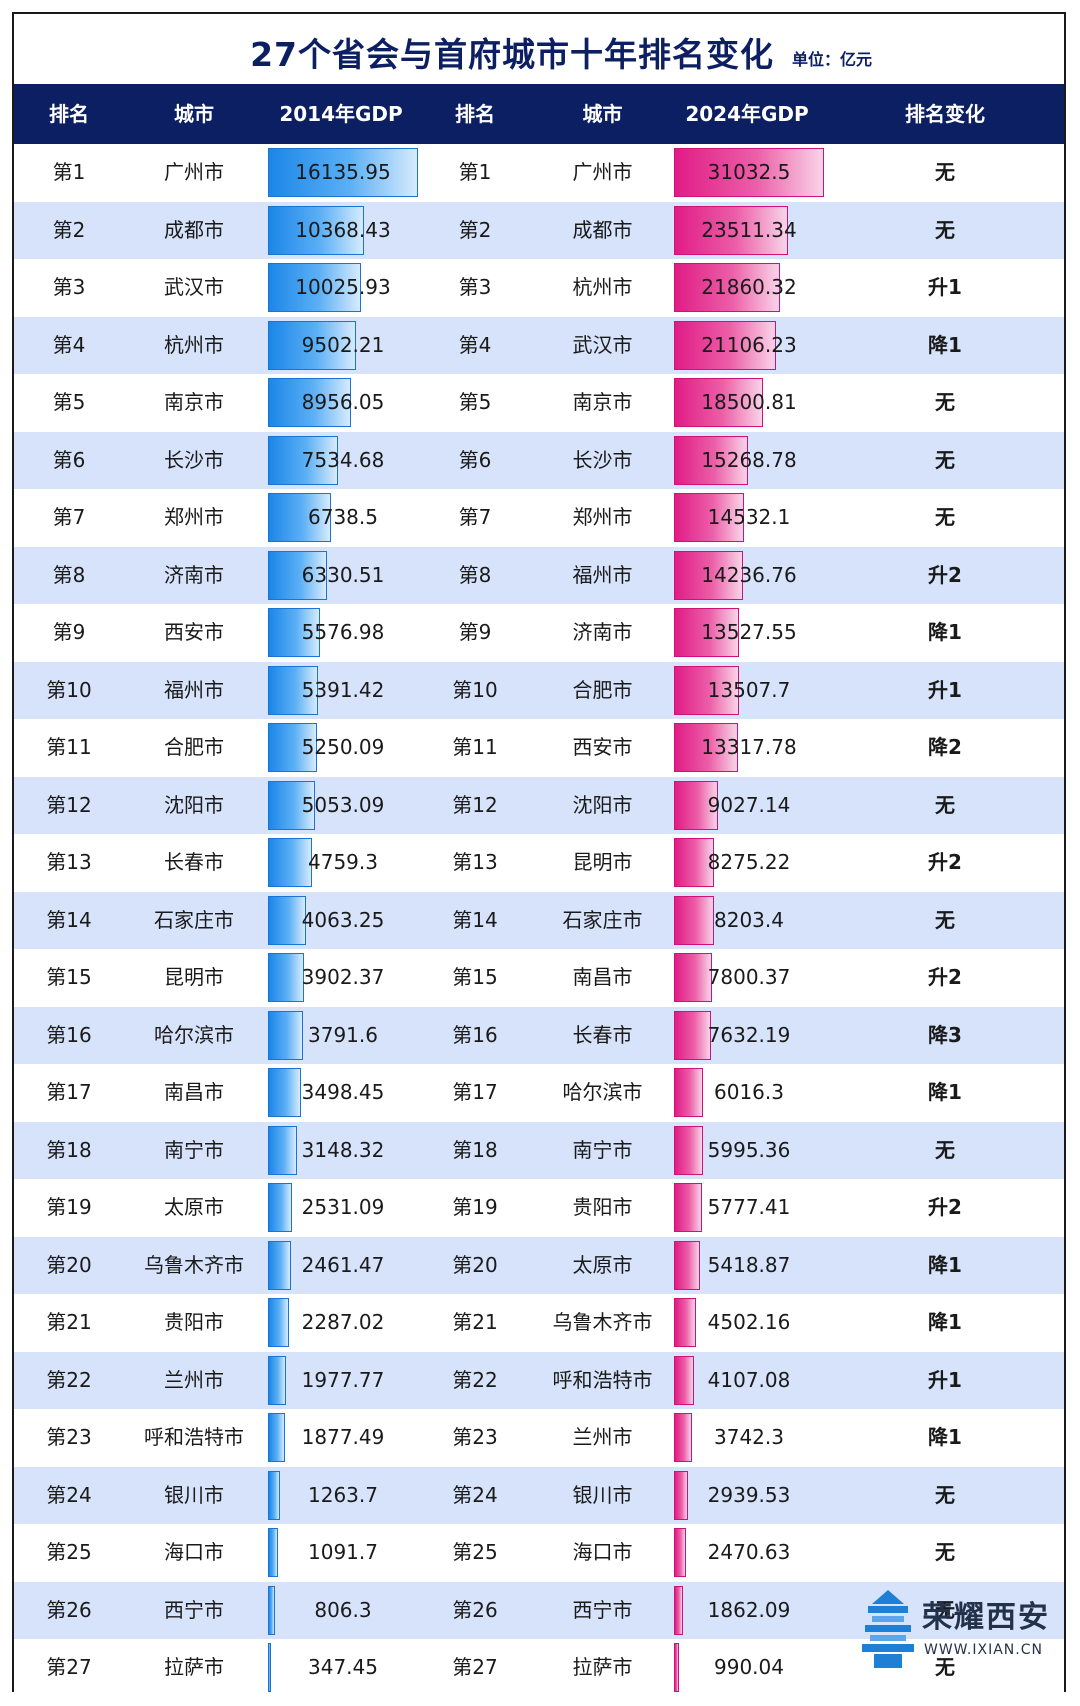 The width and height of the screenshot is (1080, 1706). Describe the element at coordinates (475, 1034) in the screenshot. I see `rank-2024: 第16` at that location.